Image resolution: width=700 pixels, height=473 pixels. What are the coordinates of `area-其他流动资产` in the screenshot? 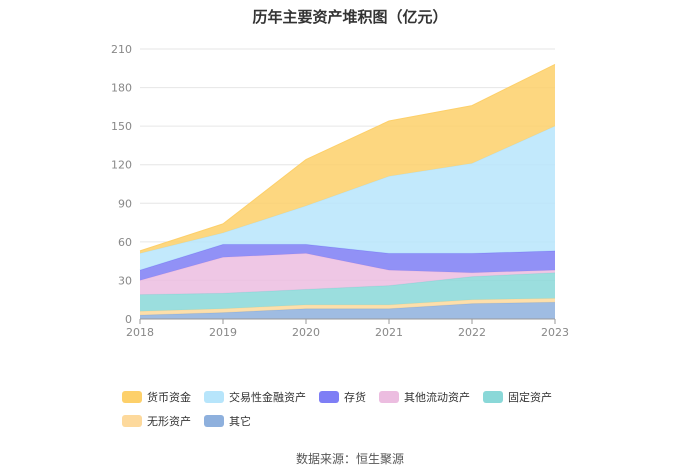 It's located at (347, 274).